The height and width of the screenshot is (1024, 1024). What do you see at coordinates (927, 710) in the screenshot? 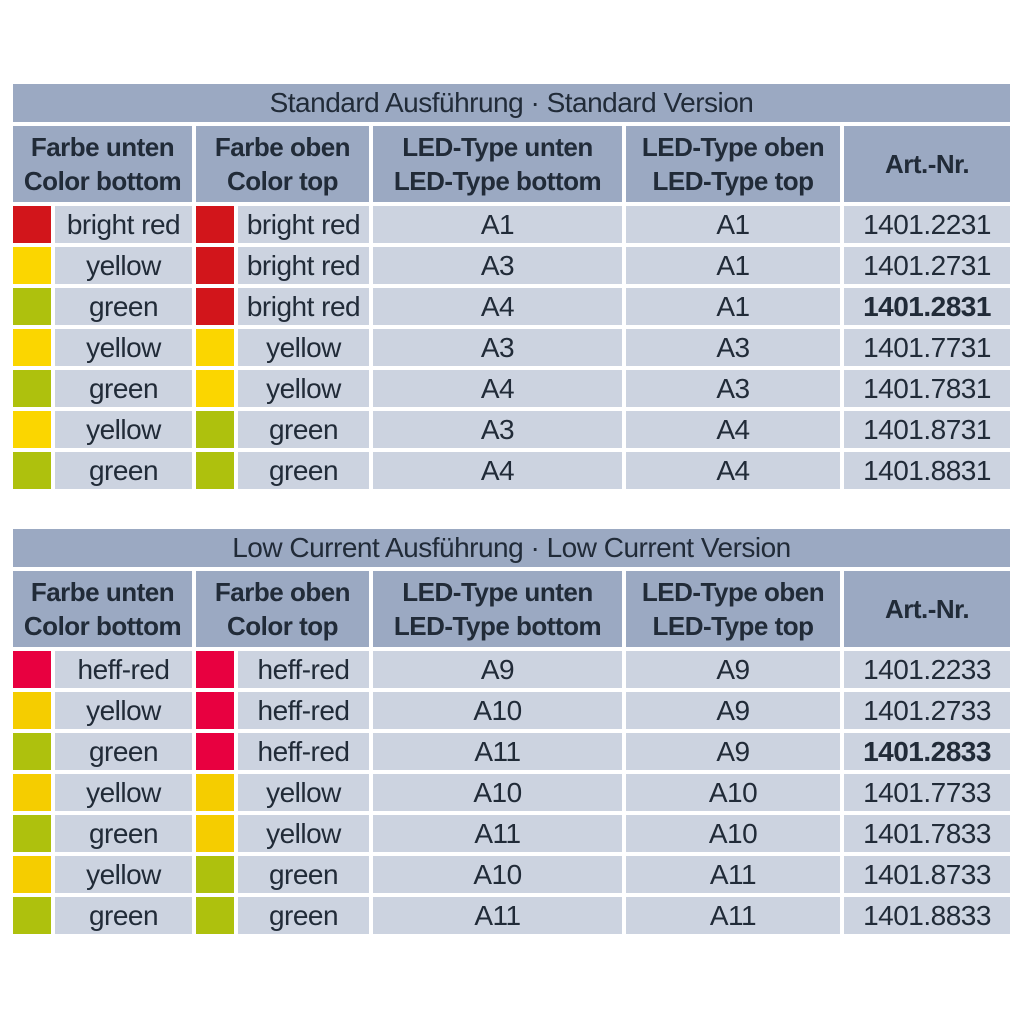
I see `cell-art-nr: 1401.2733` at bounding box center [927, 710].